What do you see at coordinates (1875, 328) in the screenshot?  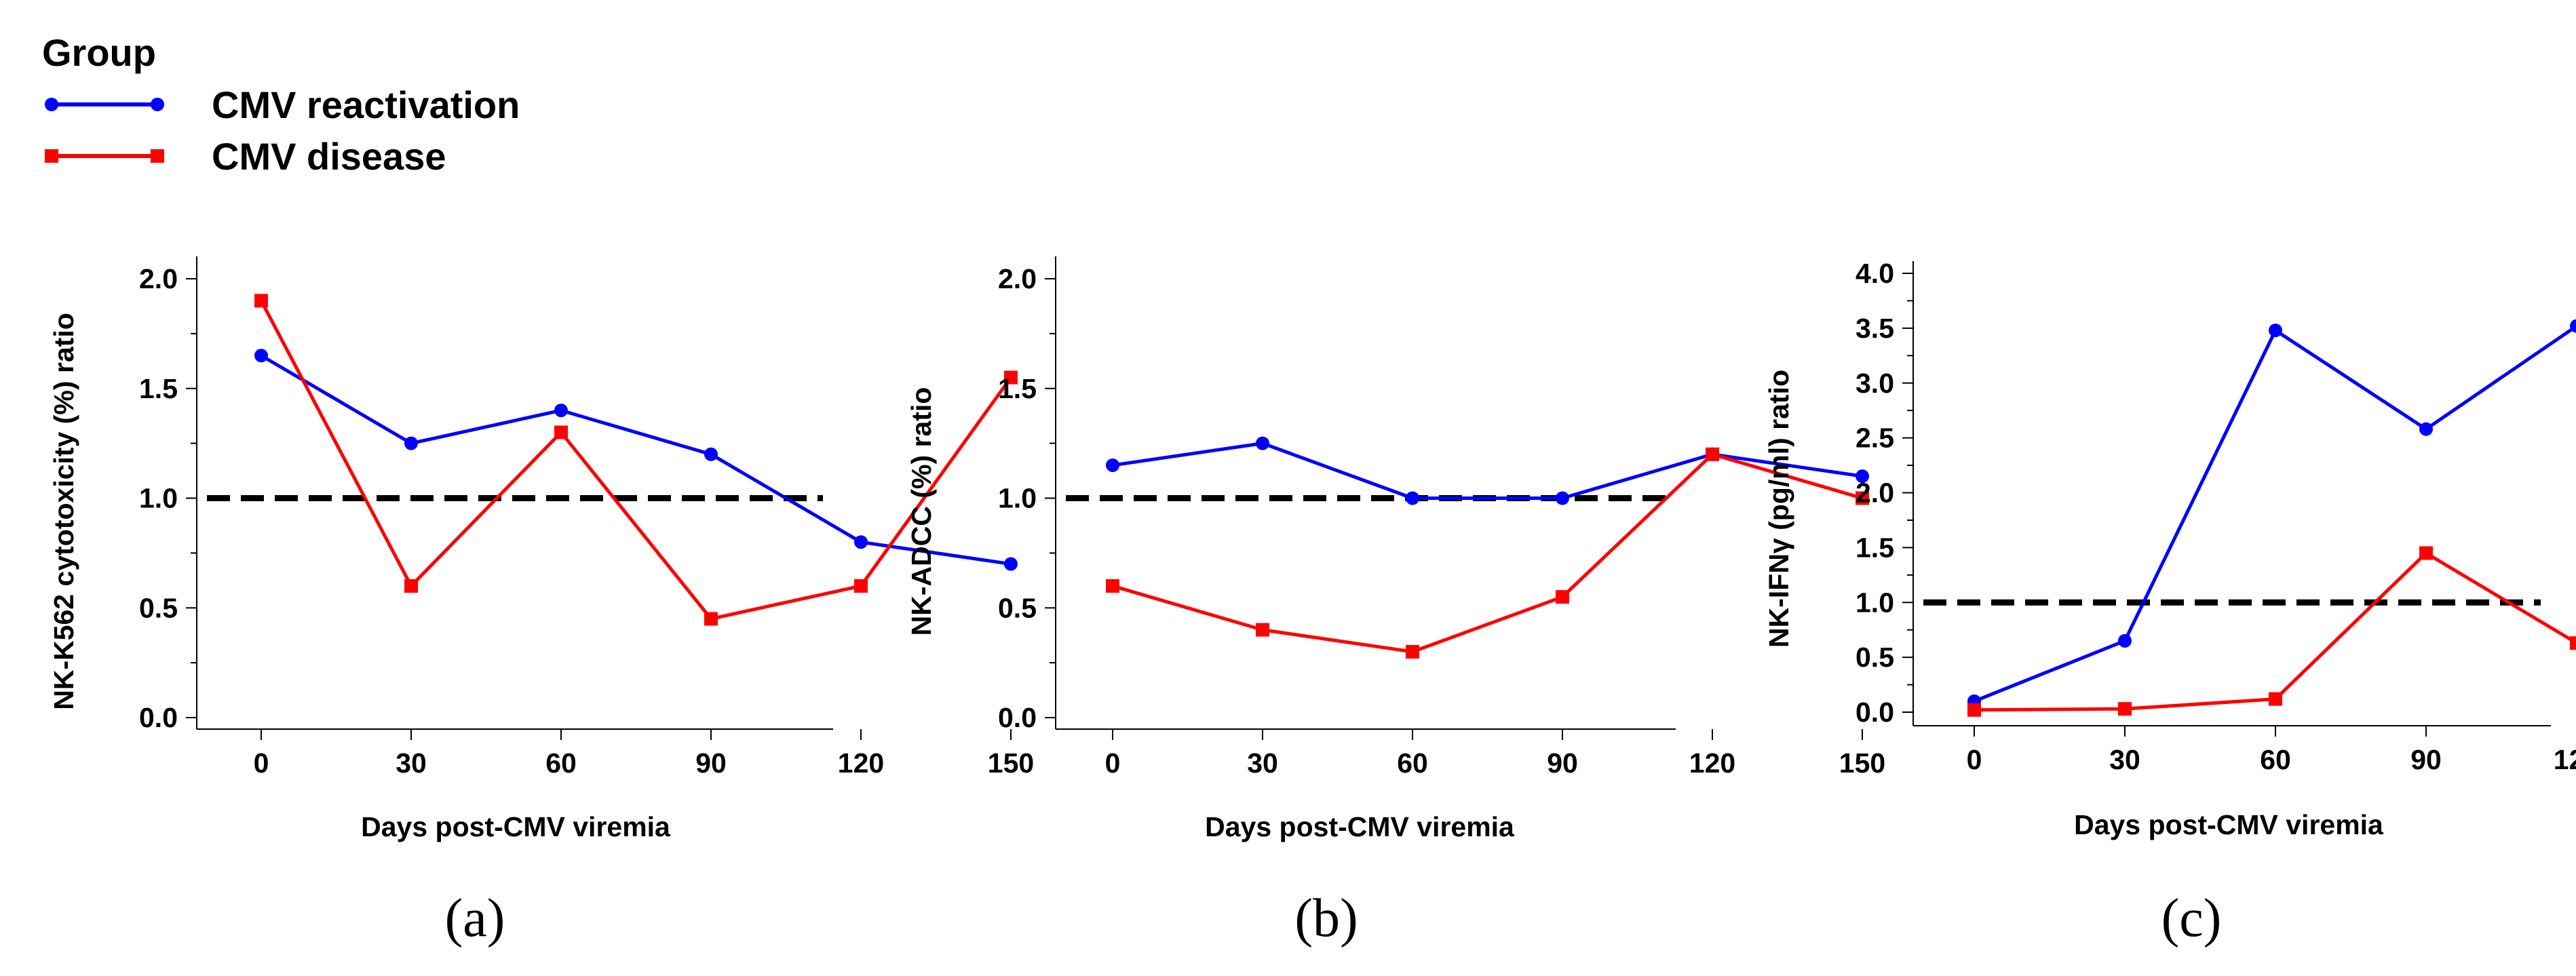 I see `panel-c-y-tick-label: 3.5` at bounding box center [1875, 328].